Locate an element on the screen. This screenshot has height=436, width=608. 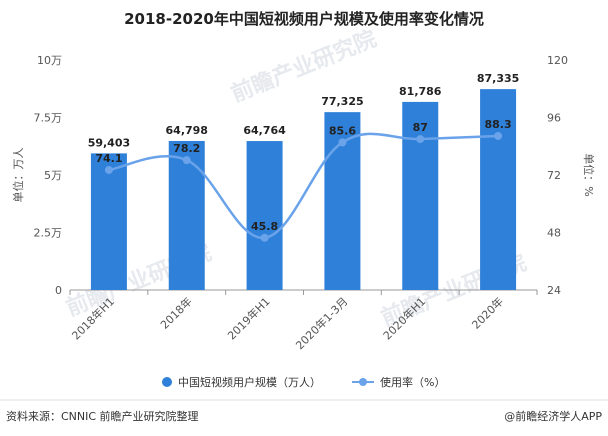
bar-value-label: 64,798 is located at coordinates (187, 130).